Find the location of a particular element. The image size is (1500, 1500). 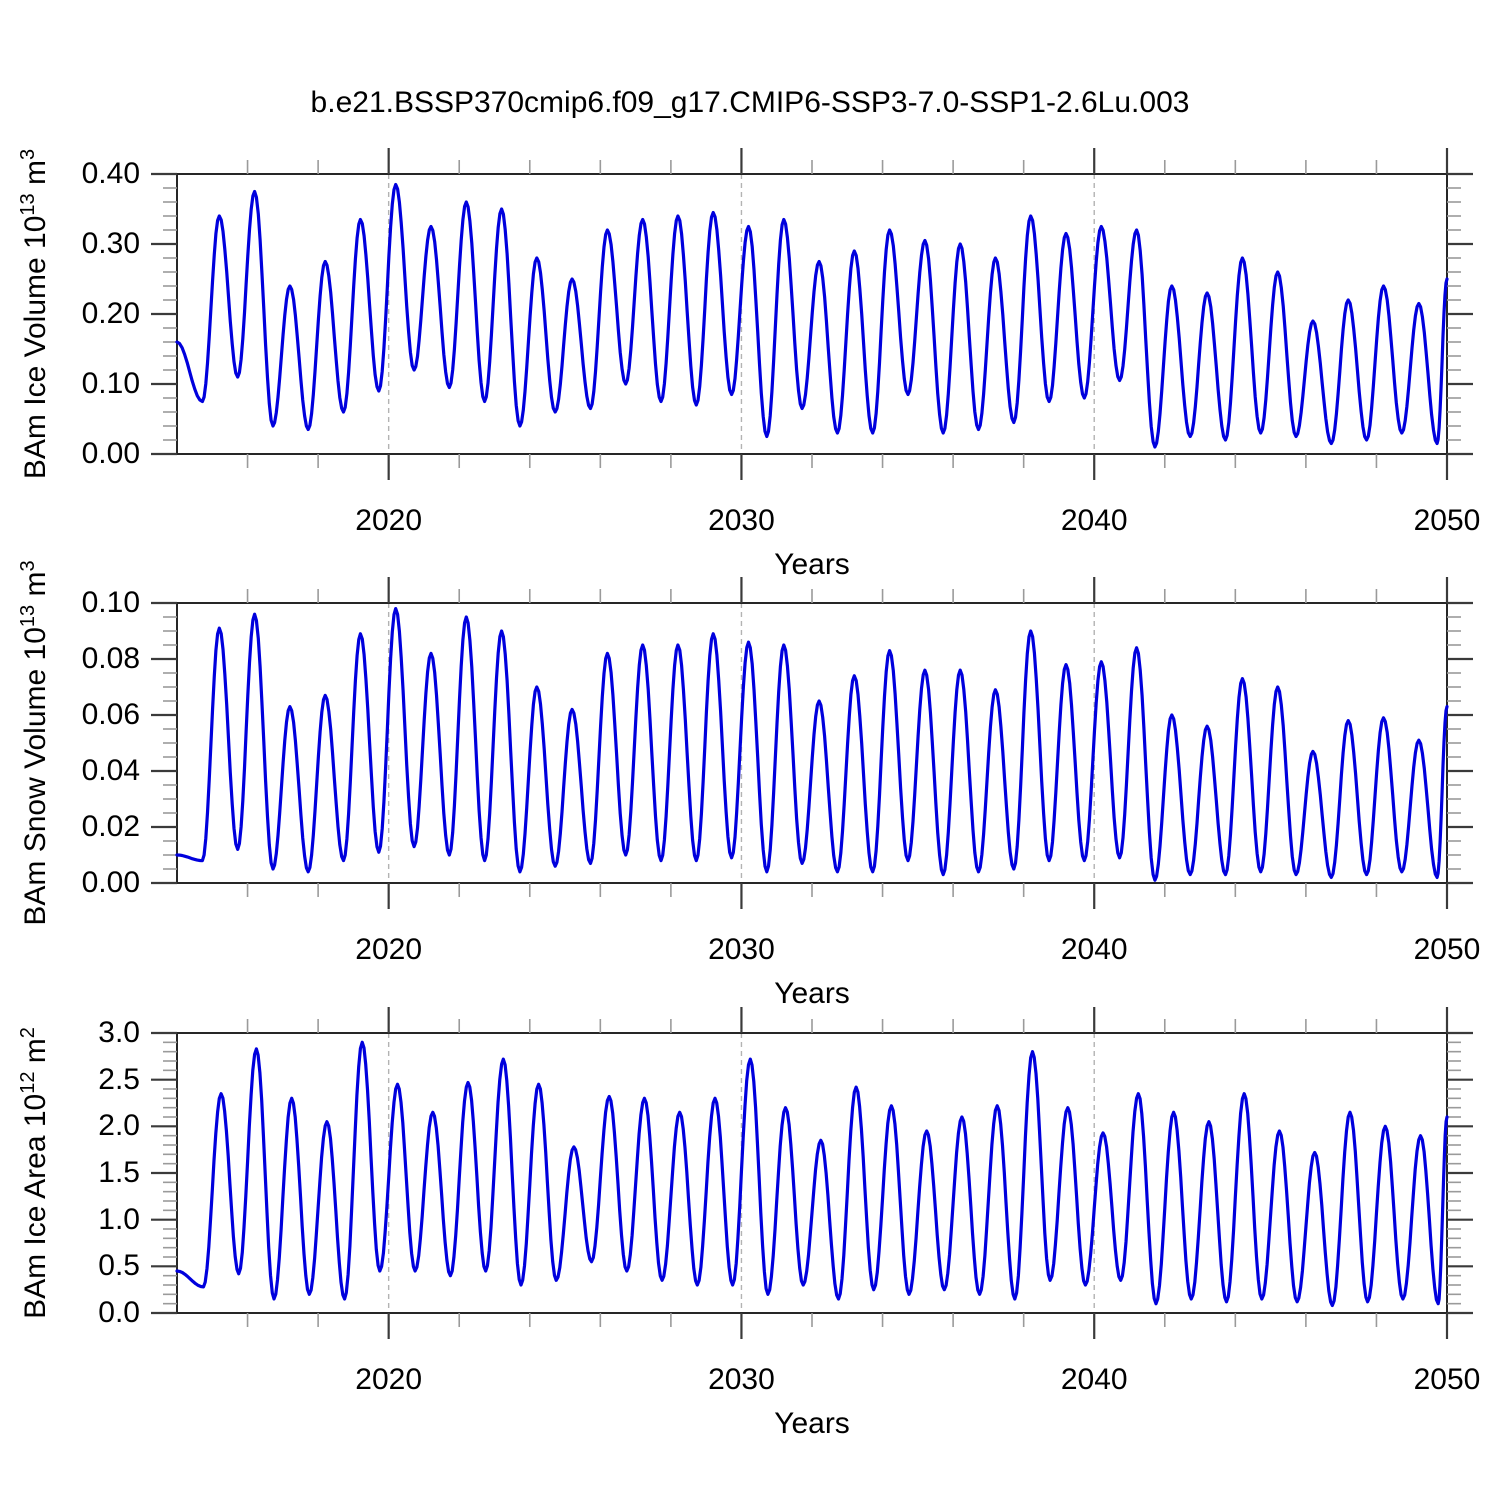

y-axis-label: BAm Ice Volume 1013 m3 is located at coordinates (34, 314).